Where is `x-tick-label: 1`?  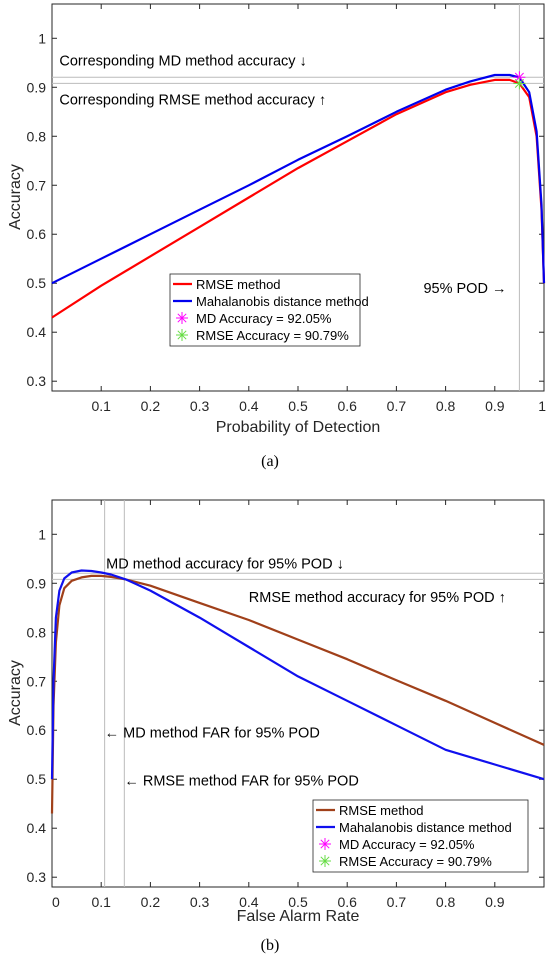
x-tick-label: 1 is located at coordinates (542, 406).